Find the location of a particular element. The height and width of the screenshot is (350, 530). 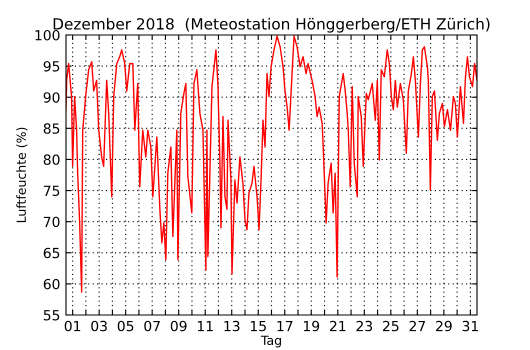

x-axis-title: Tag is located at coordinates (270, 342).